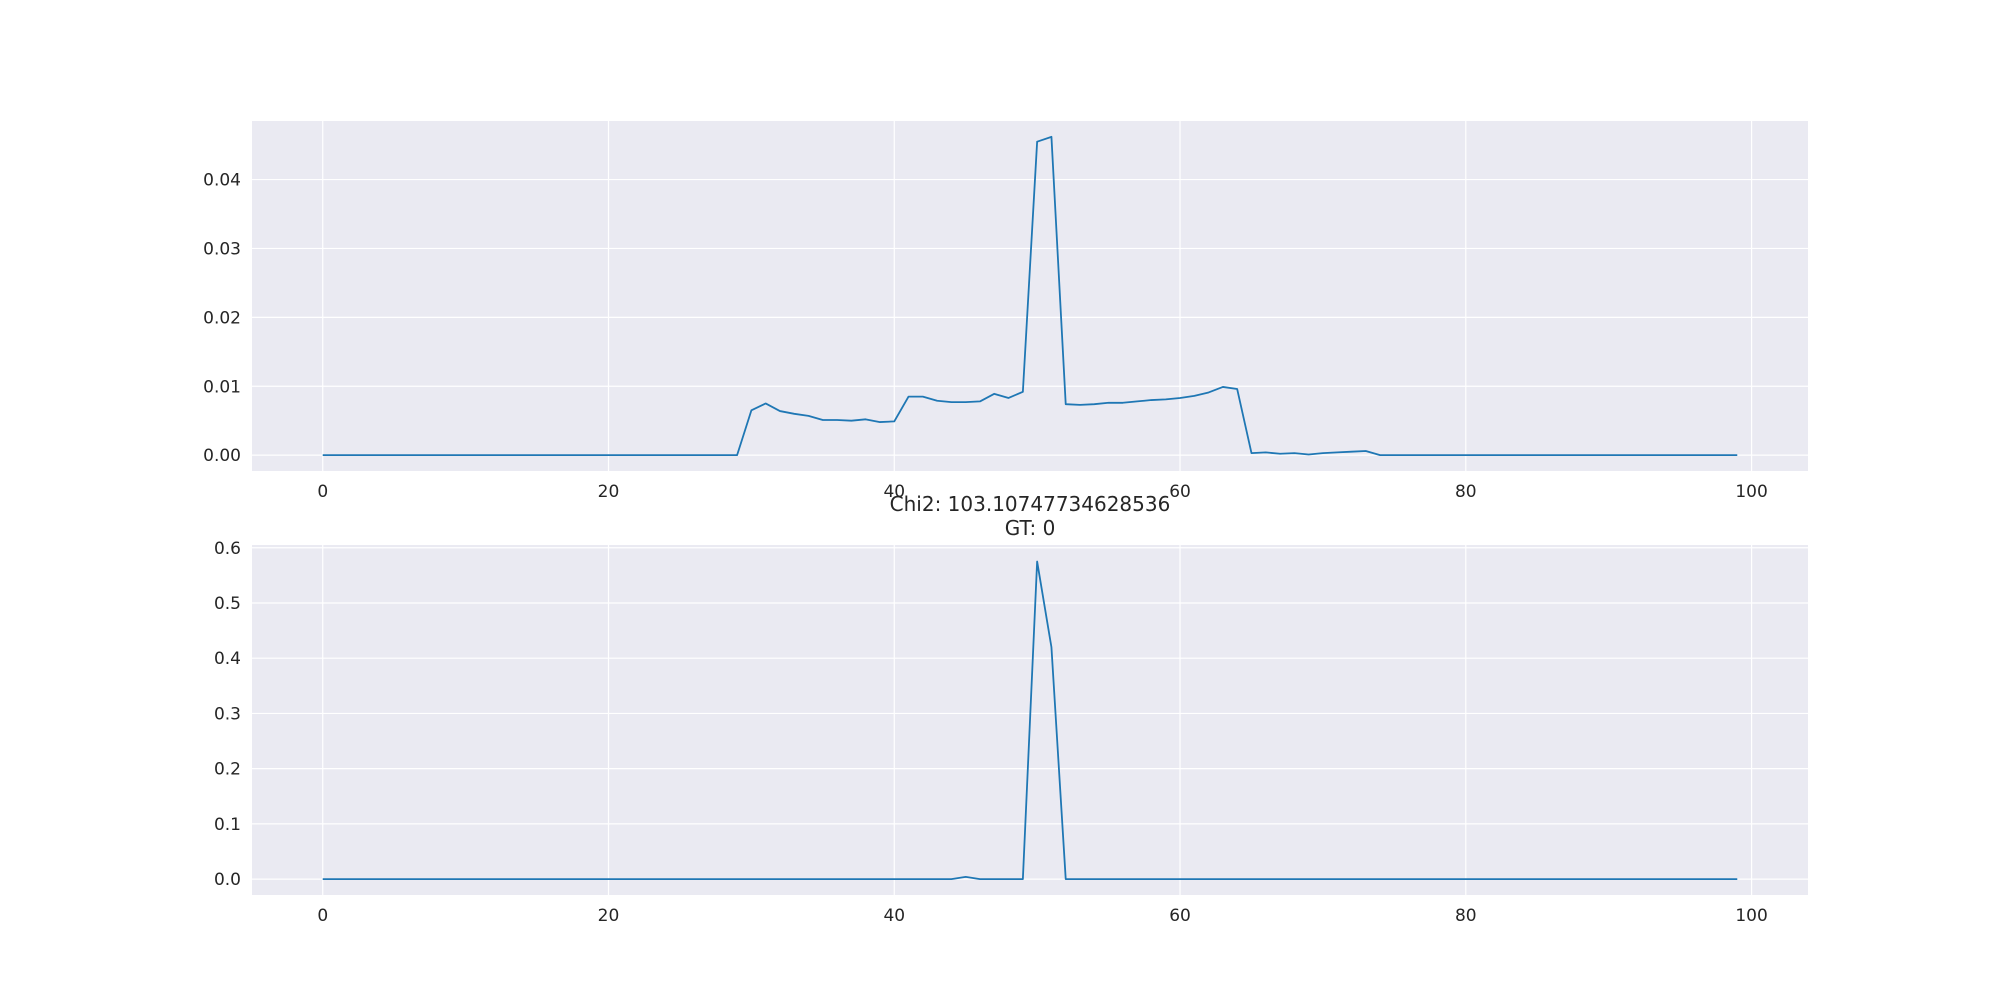 This screenshot has width=2000, height=1000. Describe the element at coordinates (1030, 504) in the screenshot. I see `chart-title-line: Chi2: 103.10747734628536` at that location.